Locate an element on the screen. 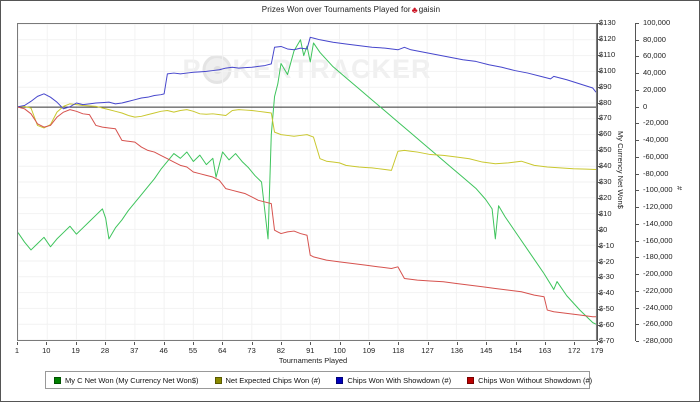 The height and width of the screenshot is (402, 700). left-axis-tick-label: $-20 is located at coordinates (607, 261).